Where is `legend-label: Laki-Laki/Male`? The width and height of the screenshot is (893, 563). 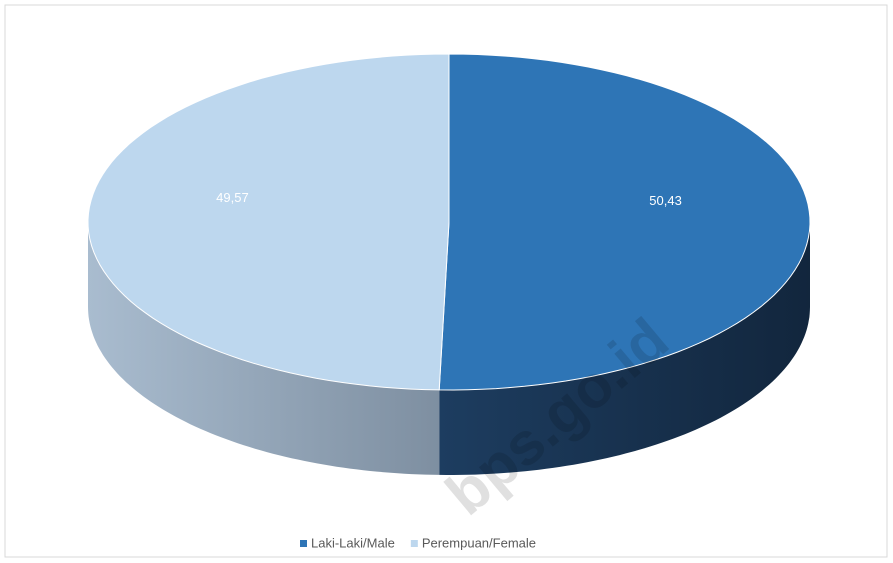 legend-label: Laki-Laki/Male is located at coordinates (353, 542).